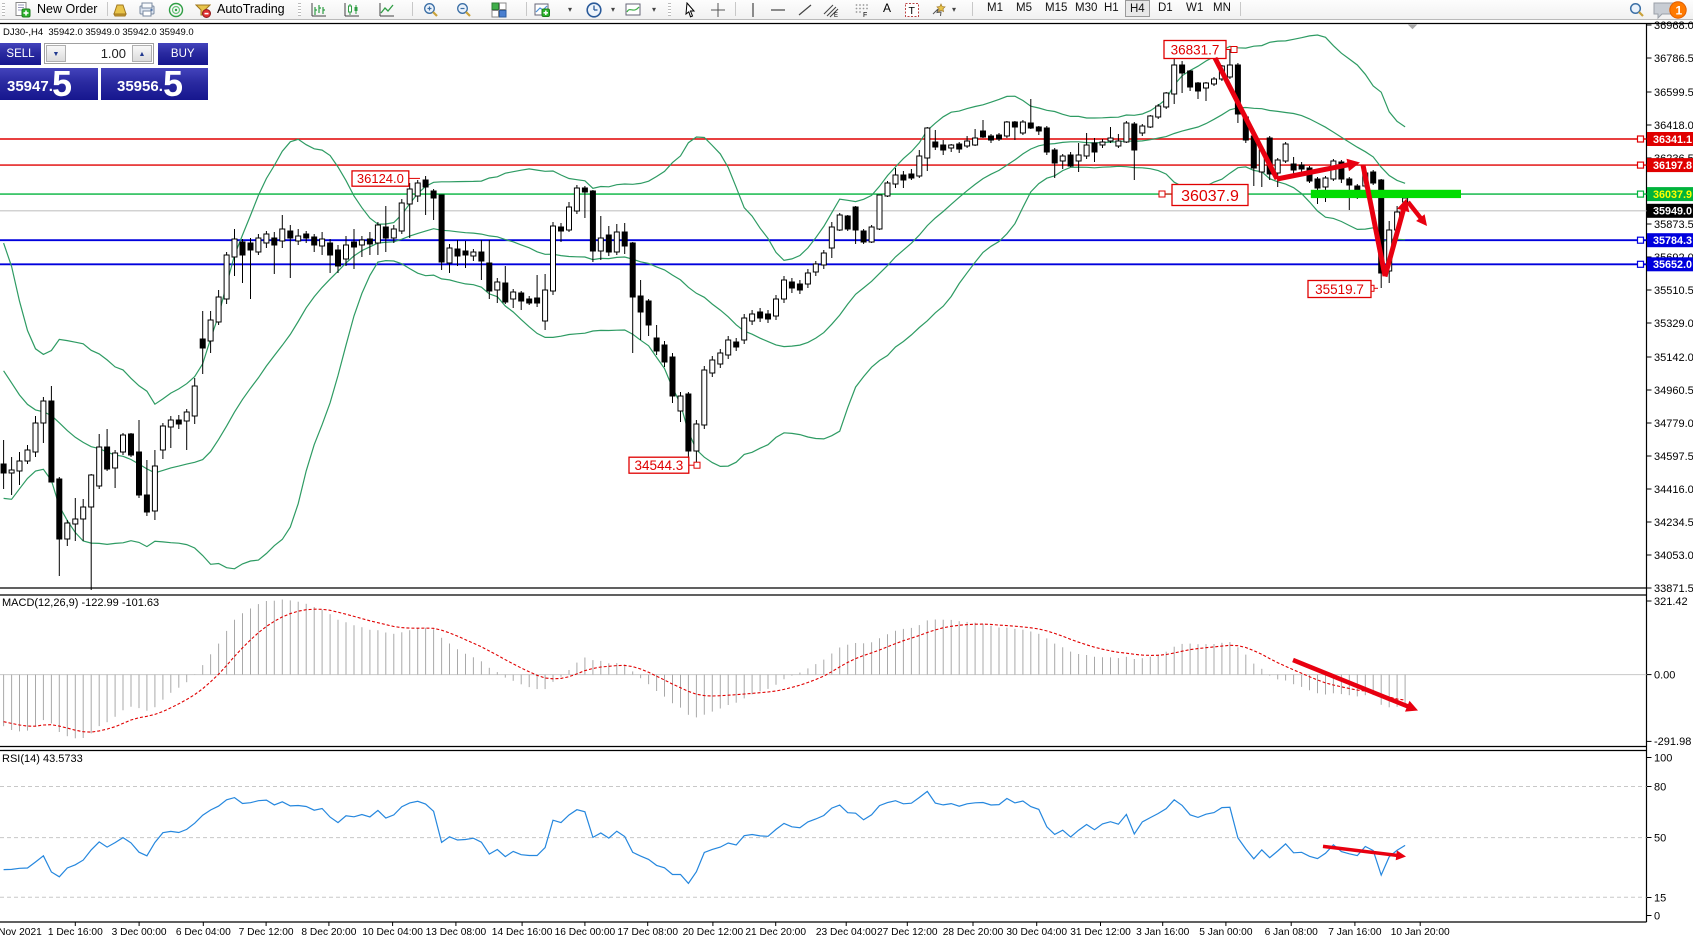 This screenshot has height=941, width=1693. I want to click on svg-text: 36418.0, so click(1673, 126).